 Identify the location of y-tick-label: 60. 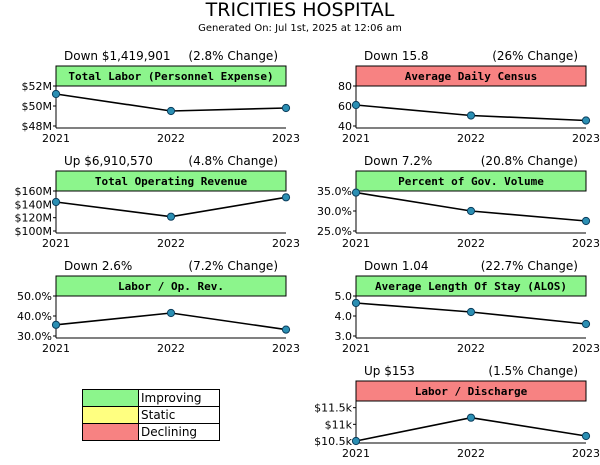
(345, 106).